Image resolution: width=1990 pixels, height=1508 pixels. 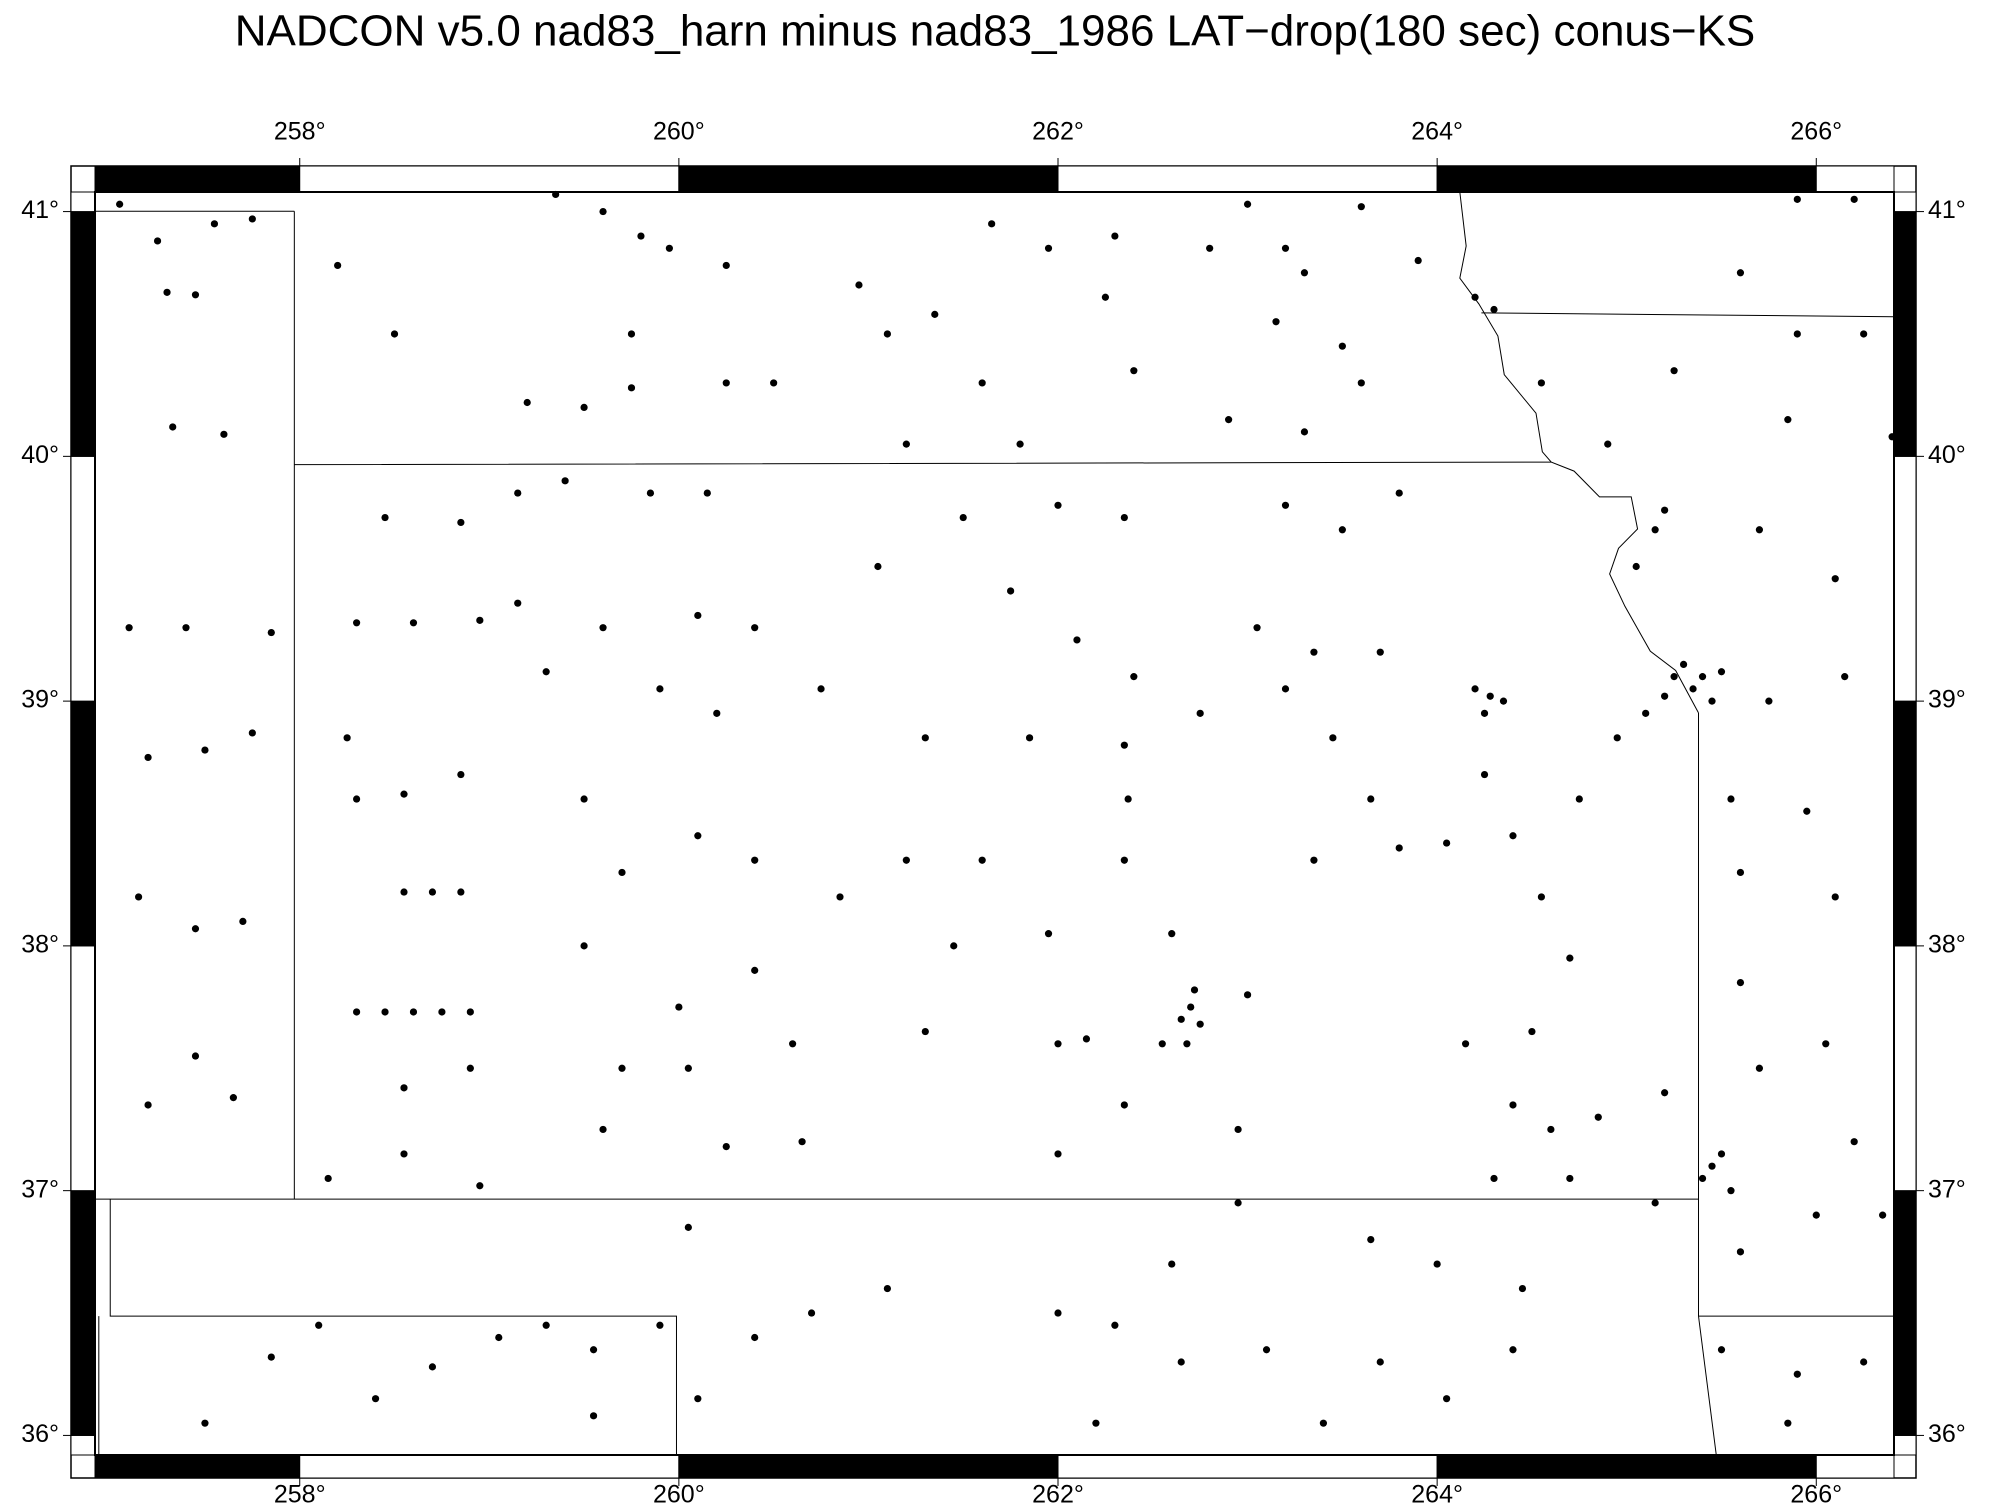 What do you see at coordinates (1816, 132) in the screenshot?
I see `x-tick-label: 266°` at bounding box center [1816, 132].